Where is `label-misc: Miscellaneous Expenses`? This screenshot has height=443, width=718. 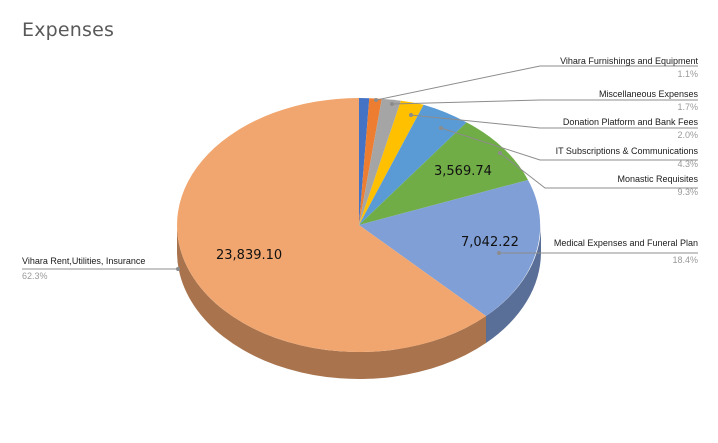
label-misc: Miscellaneous Expenses is located at coordinates (648, 94).